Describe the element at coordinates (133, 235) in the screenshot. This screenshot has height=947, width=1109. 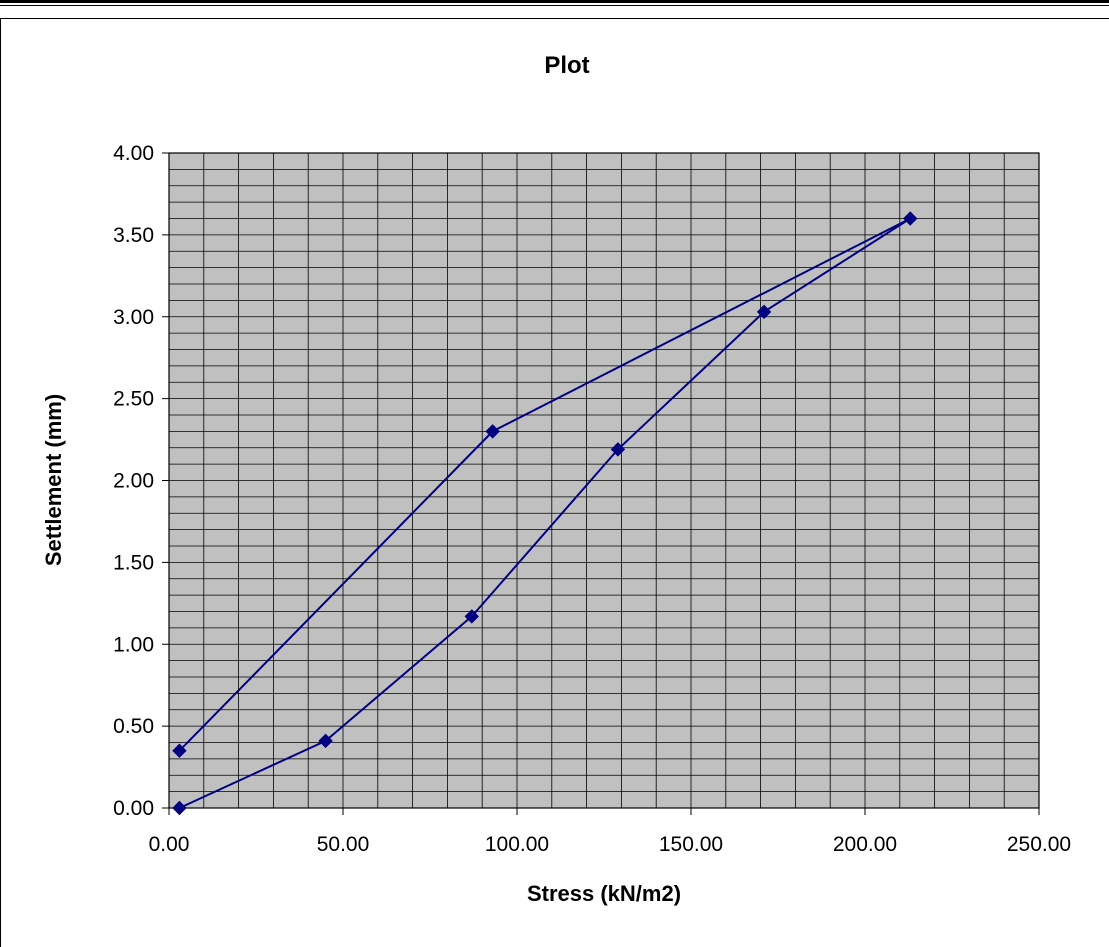
I see `y-tick-label: 3.50` at that location.